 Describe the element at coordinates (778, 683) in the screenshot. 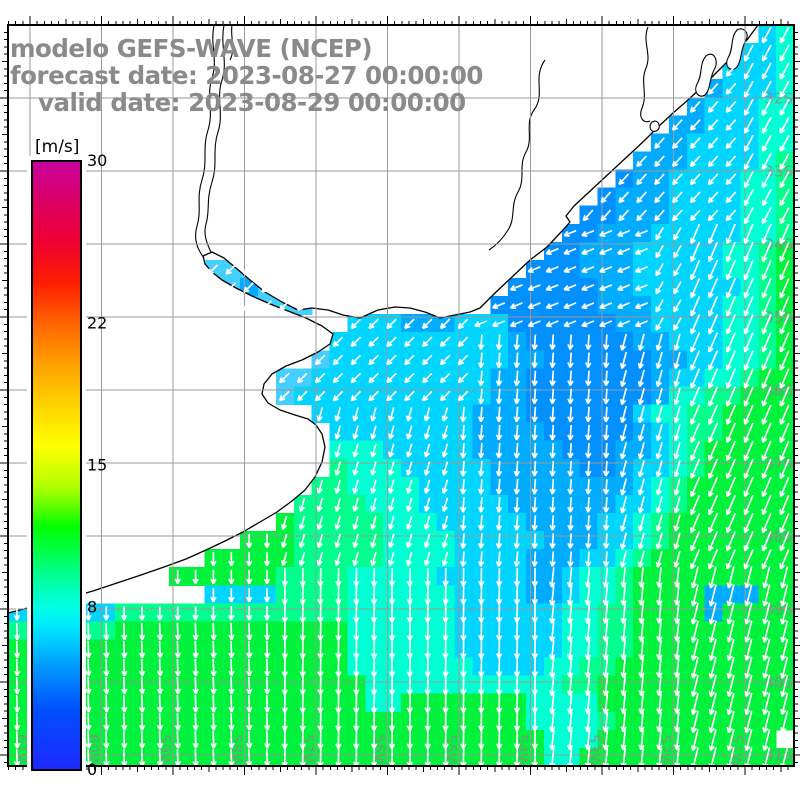

I see `latitude-label: 40S` at that location.